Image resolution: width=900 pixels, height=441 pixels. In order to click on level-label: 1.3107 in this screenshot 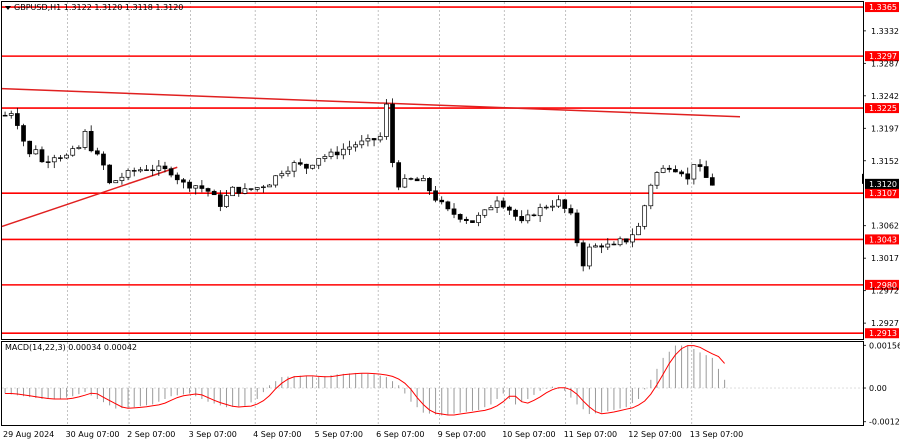, I will do `click(883, 193)`.